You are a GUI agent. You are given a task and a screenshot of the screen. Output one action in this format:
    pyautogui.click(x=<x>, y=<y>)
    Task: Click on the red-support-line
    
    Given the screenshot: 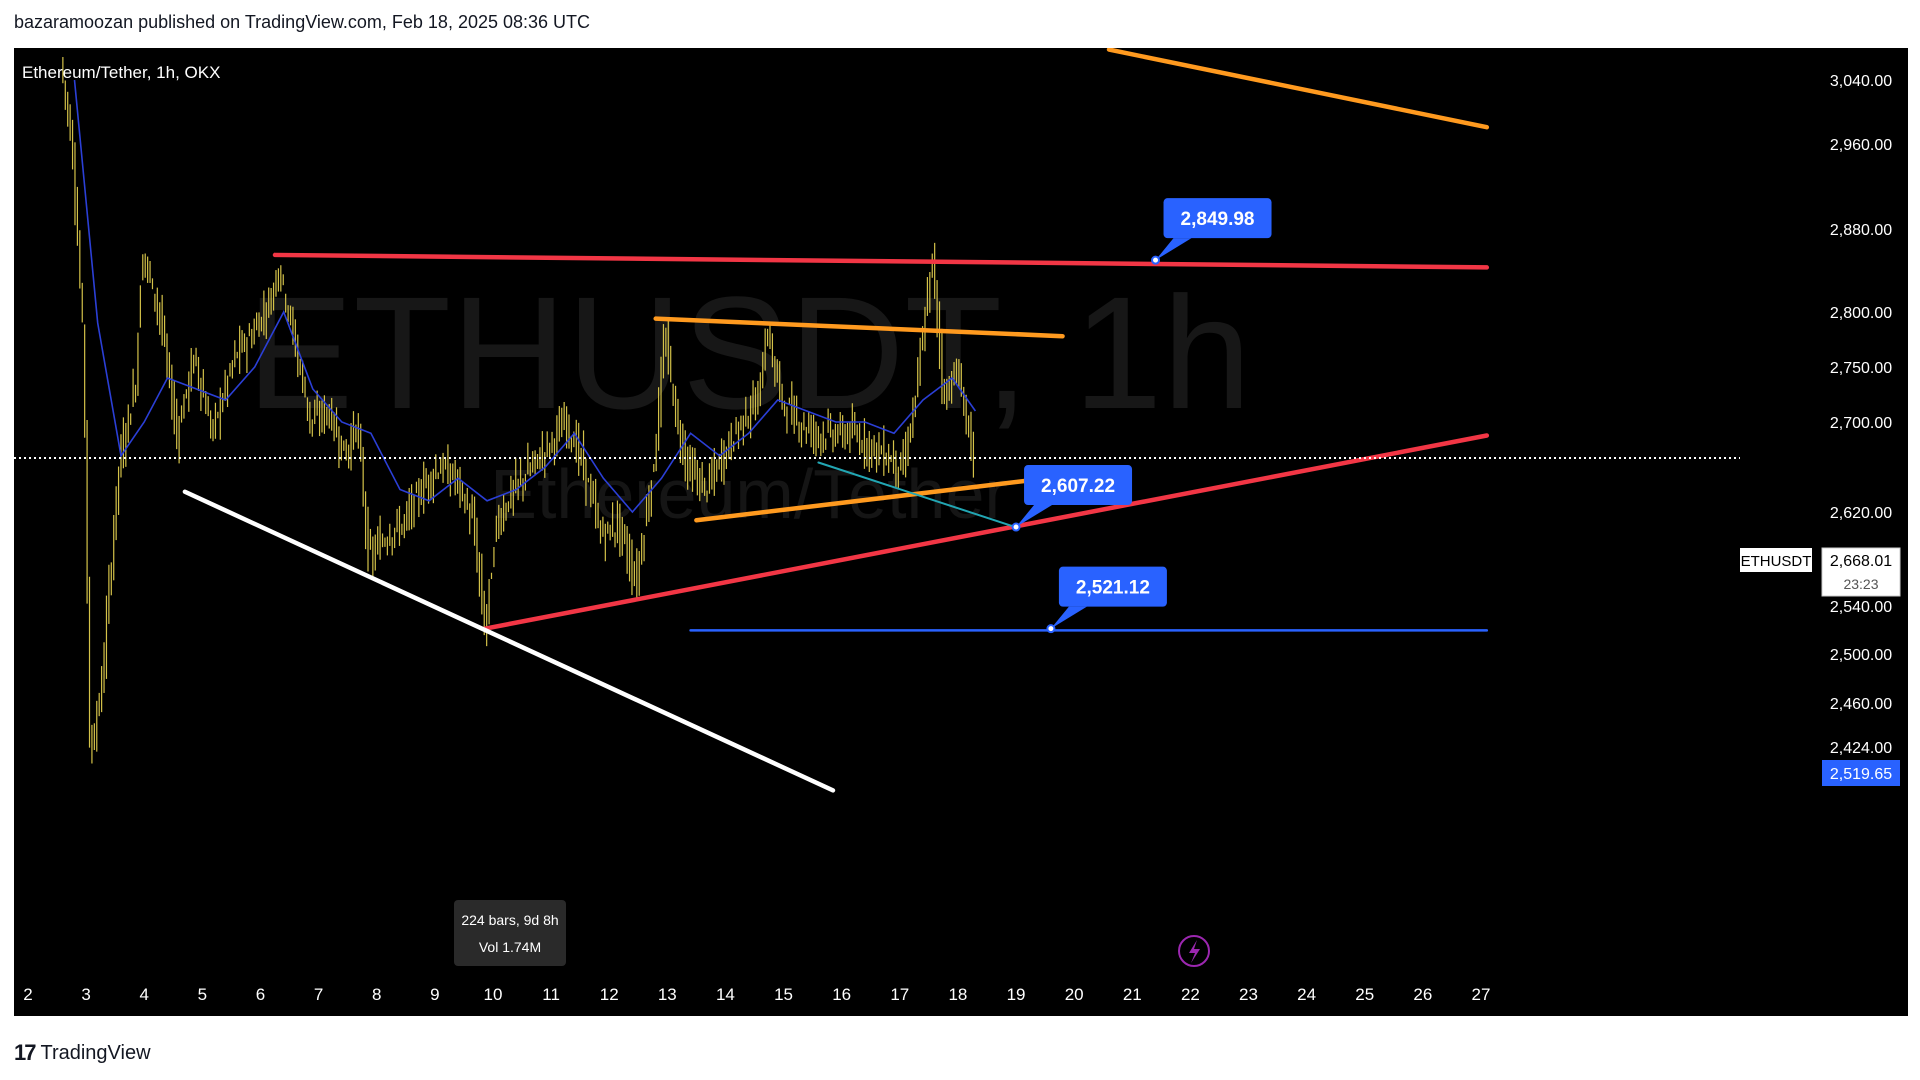 What is the action you would take?
    pyautogui.click(x=985, y=532)
    